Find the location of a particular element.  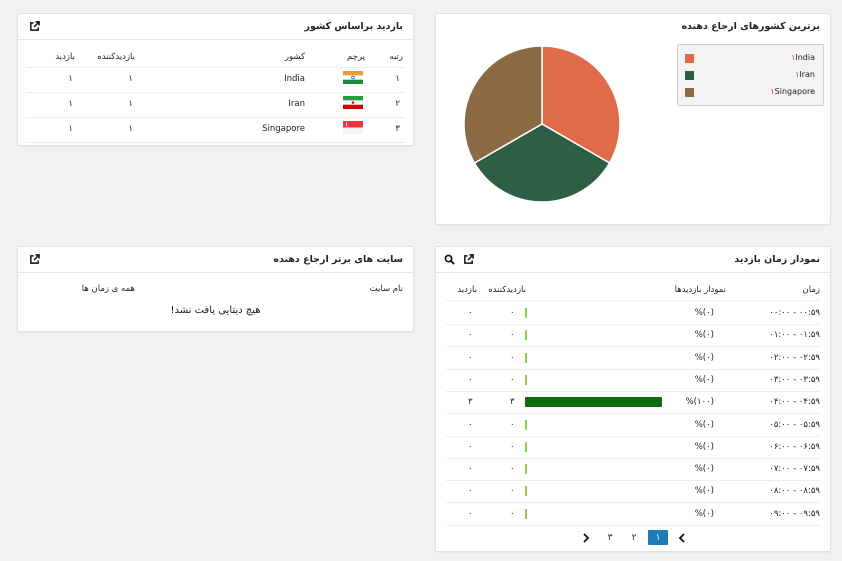

panel-header: بازدید براساس کشور is located at coordinates (215, 27).